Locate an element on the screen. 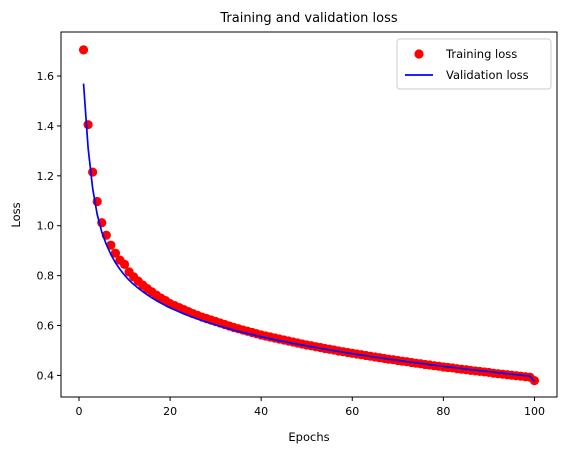 This screenshot has height=453, width=567. y-tick-label: 0.4 is located at coordinates (46, 375).